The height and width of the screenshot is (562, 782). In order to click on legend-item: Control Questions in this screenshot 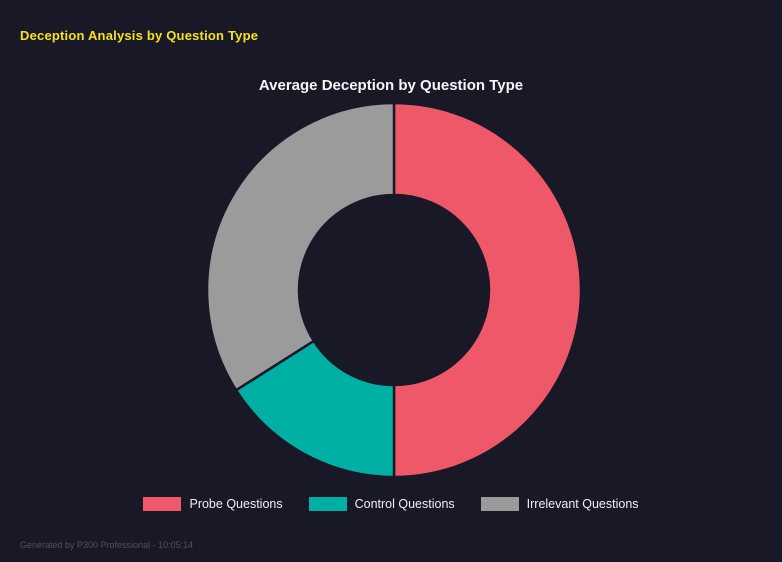, I will do `click(381, 504)`.